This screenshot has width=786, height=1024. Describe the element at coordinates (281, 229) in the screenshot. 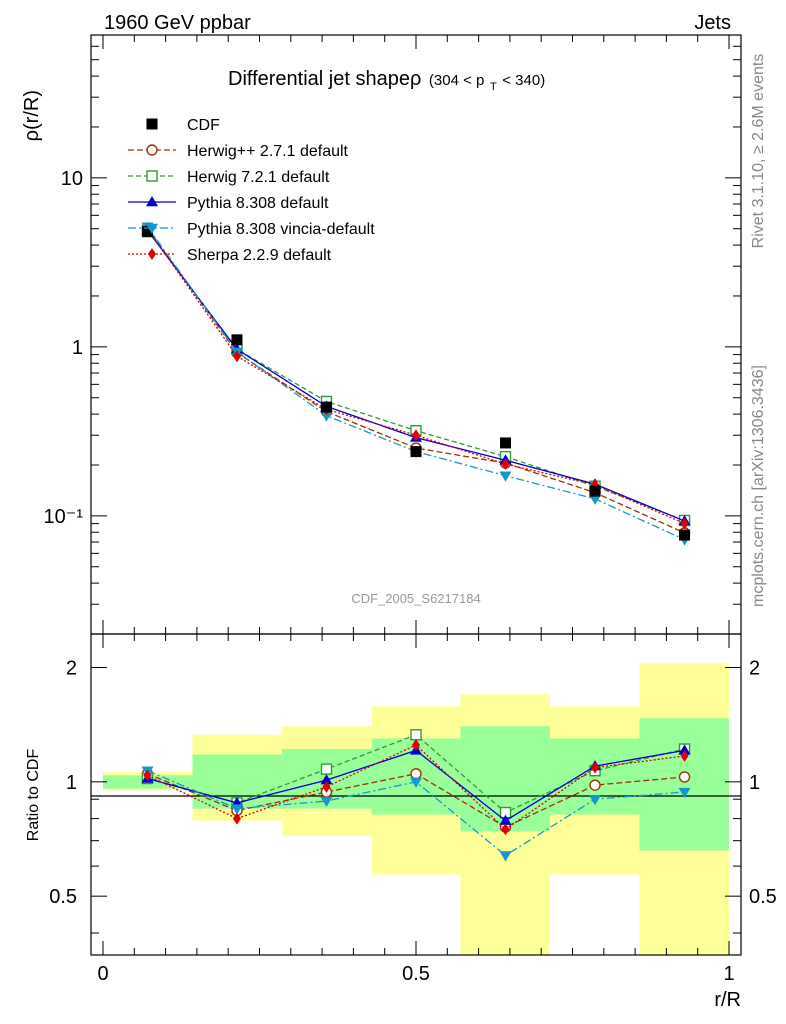

I see `legend-label: Pythia 8.308 vincia-default` at that location.